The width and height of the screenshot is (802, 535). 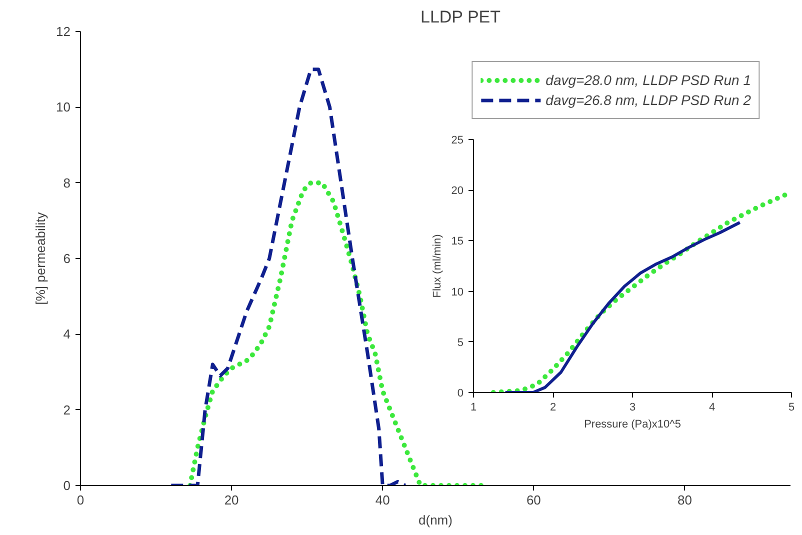 I want to click on y-axis-title: [%] permeability, so click(x=40, y=258).